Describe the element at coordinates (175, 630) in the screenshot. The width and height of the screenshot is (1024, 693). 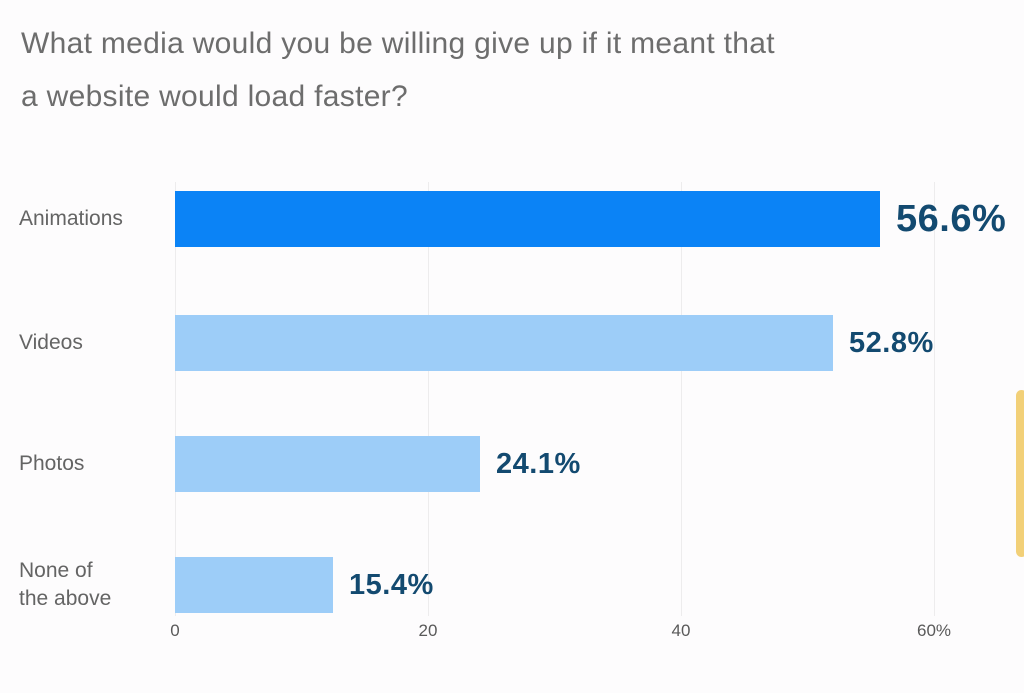
I see `x-axis-tick-0: 0` at that location.